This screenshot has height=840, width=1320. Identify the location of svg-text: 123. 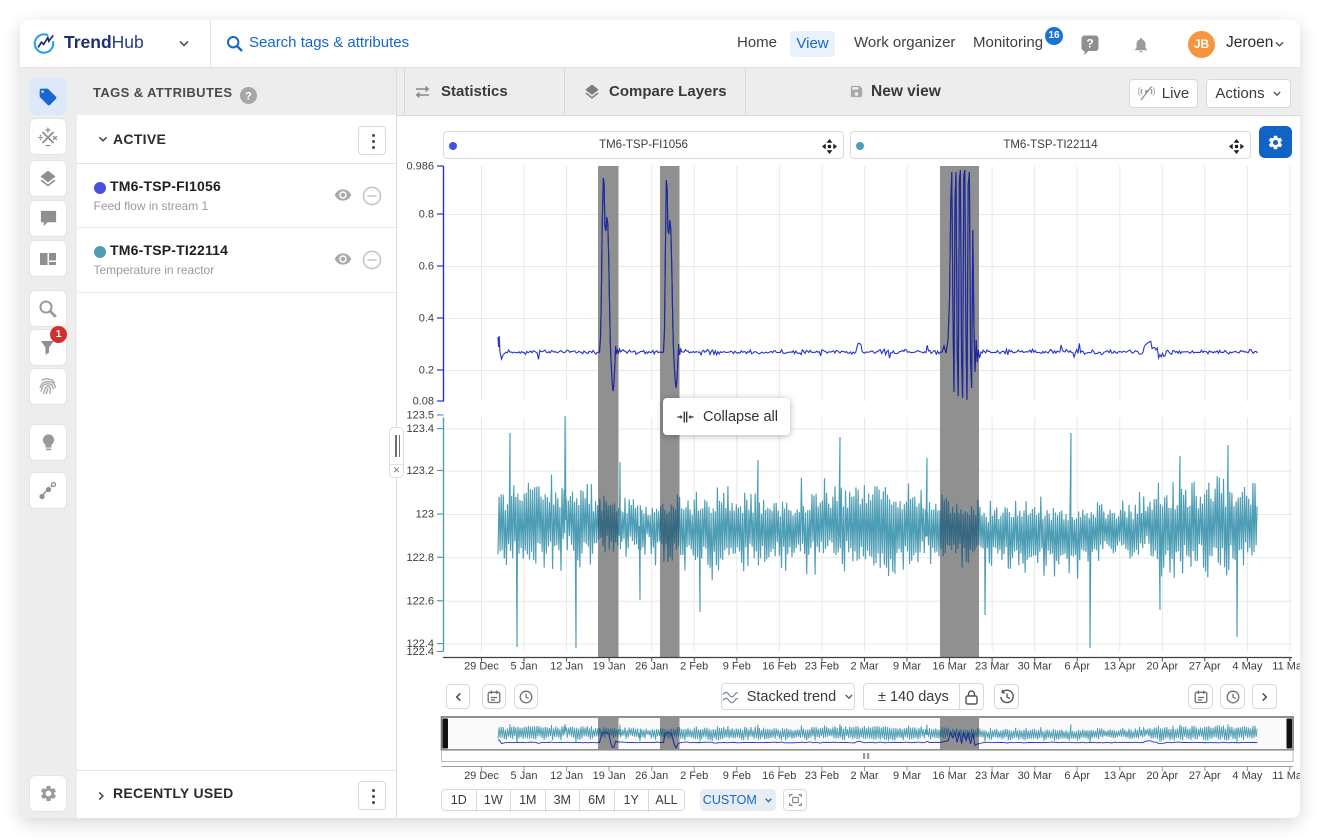
(425, 515).